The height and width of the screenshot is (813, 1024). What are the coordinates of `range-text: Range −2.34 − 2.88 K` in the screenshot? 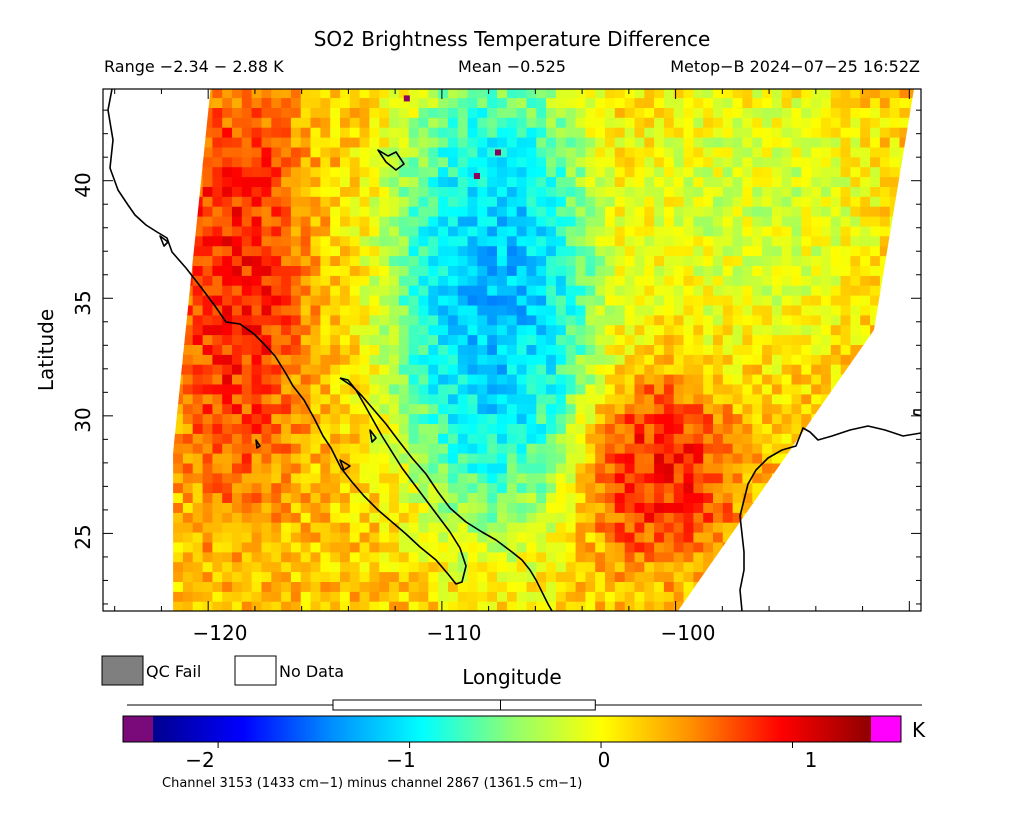 It's located at (194, 66).